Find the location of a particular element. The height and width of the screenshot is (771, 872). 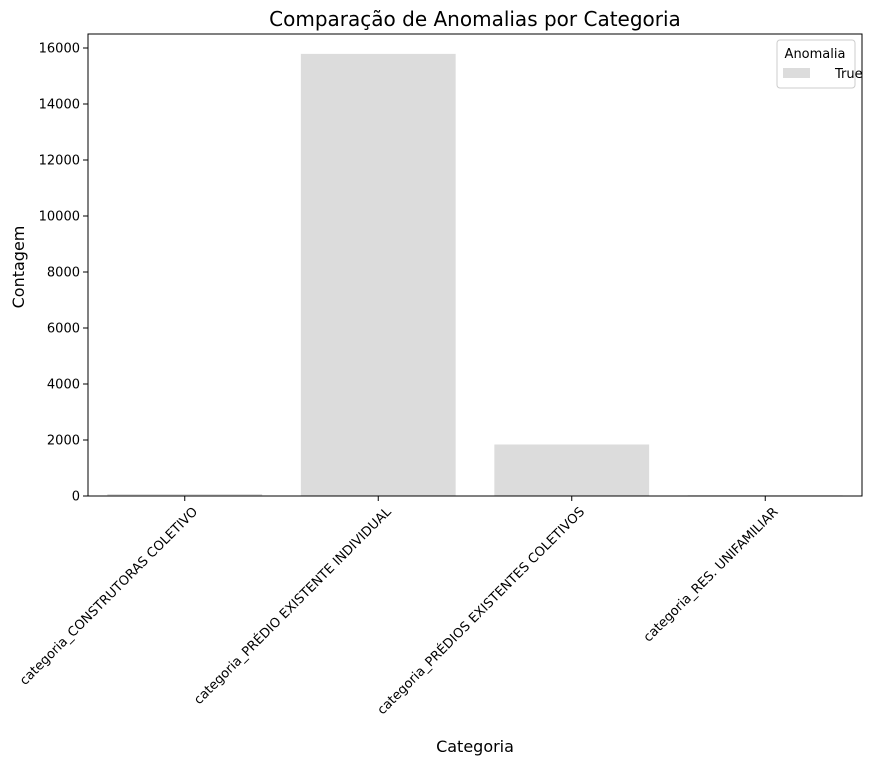

y-tick-label-12000: 12000 is located at coordinates (59, 161).